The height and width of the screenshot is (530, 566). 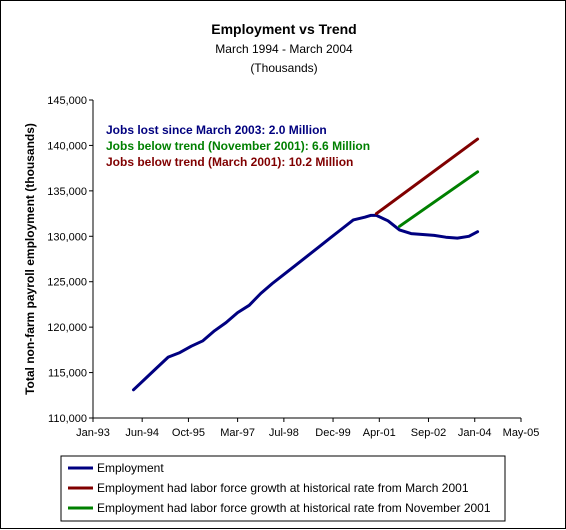 What do you see at coordinates (93, 433) in the screenshot?
I see `x-tick-label: Jan-93` at bounding box center [93, 433].